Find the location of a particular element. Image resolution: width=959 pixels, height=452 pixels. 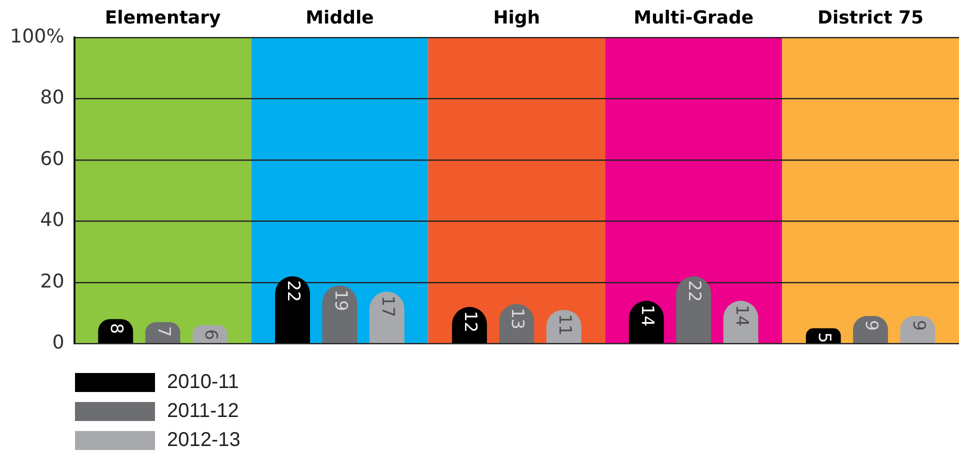

data-label: 5 is located at coordinates (824, 338).